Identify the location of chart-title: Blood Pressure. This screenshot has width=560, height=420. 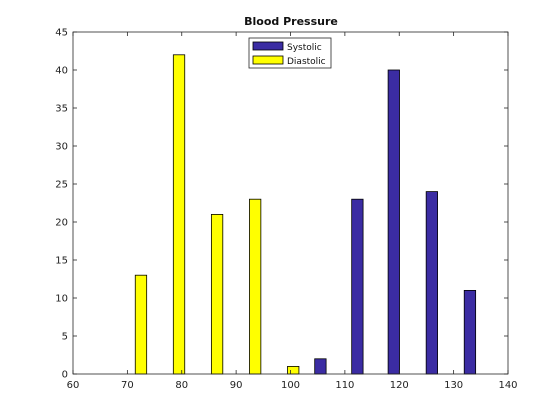
(291, 21).